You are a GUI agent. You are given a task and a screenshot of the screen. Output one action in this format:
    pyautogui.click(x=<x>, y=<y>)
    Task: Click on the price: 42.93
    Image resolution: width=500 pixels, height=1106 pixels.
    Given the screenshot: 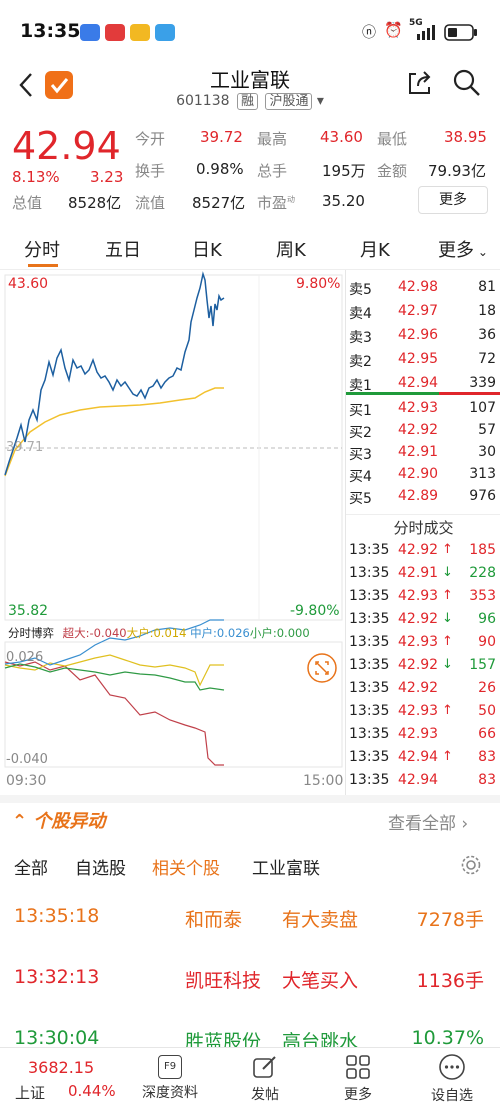 What is the action you would take?
    pyautogui.click(x=418, y=408)
    